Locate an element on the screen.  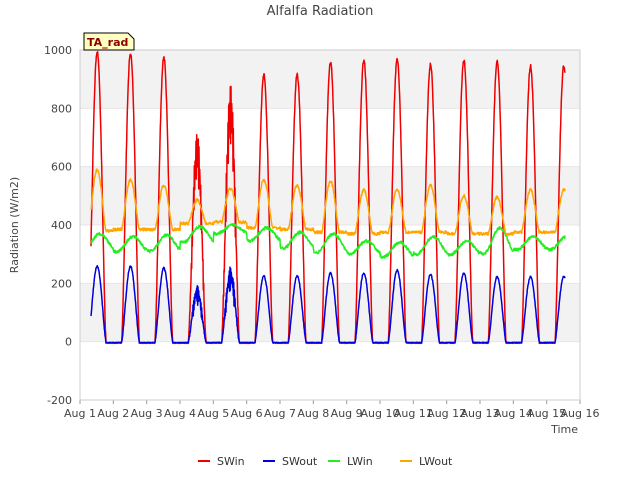
x-tick-label: Aug 5 is located at coordinates (213, 413).